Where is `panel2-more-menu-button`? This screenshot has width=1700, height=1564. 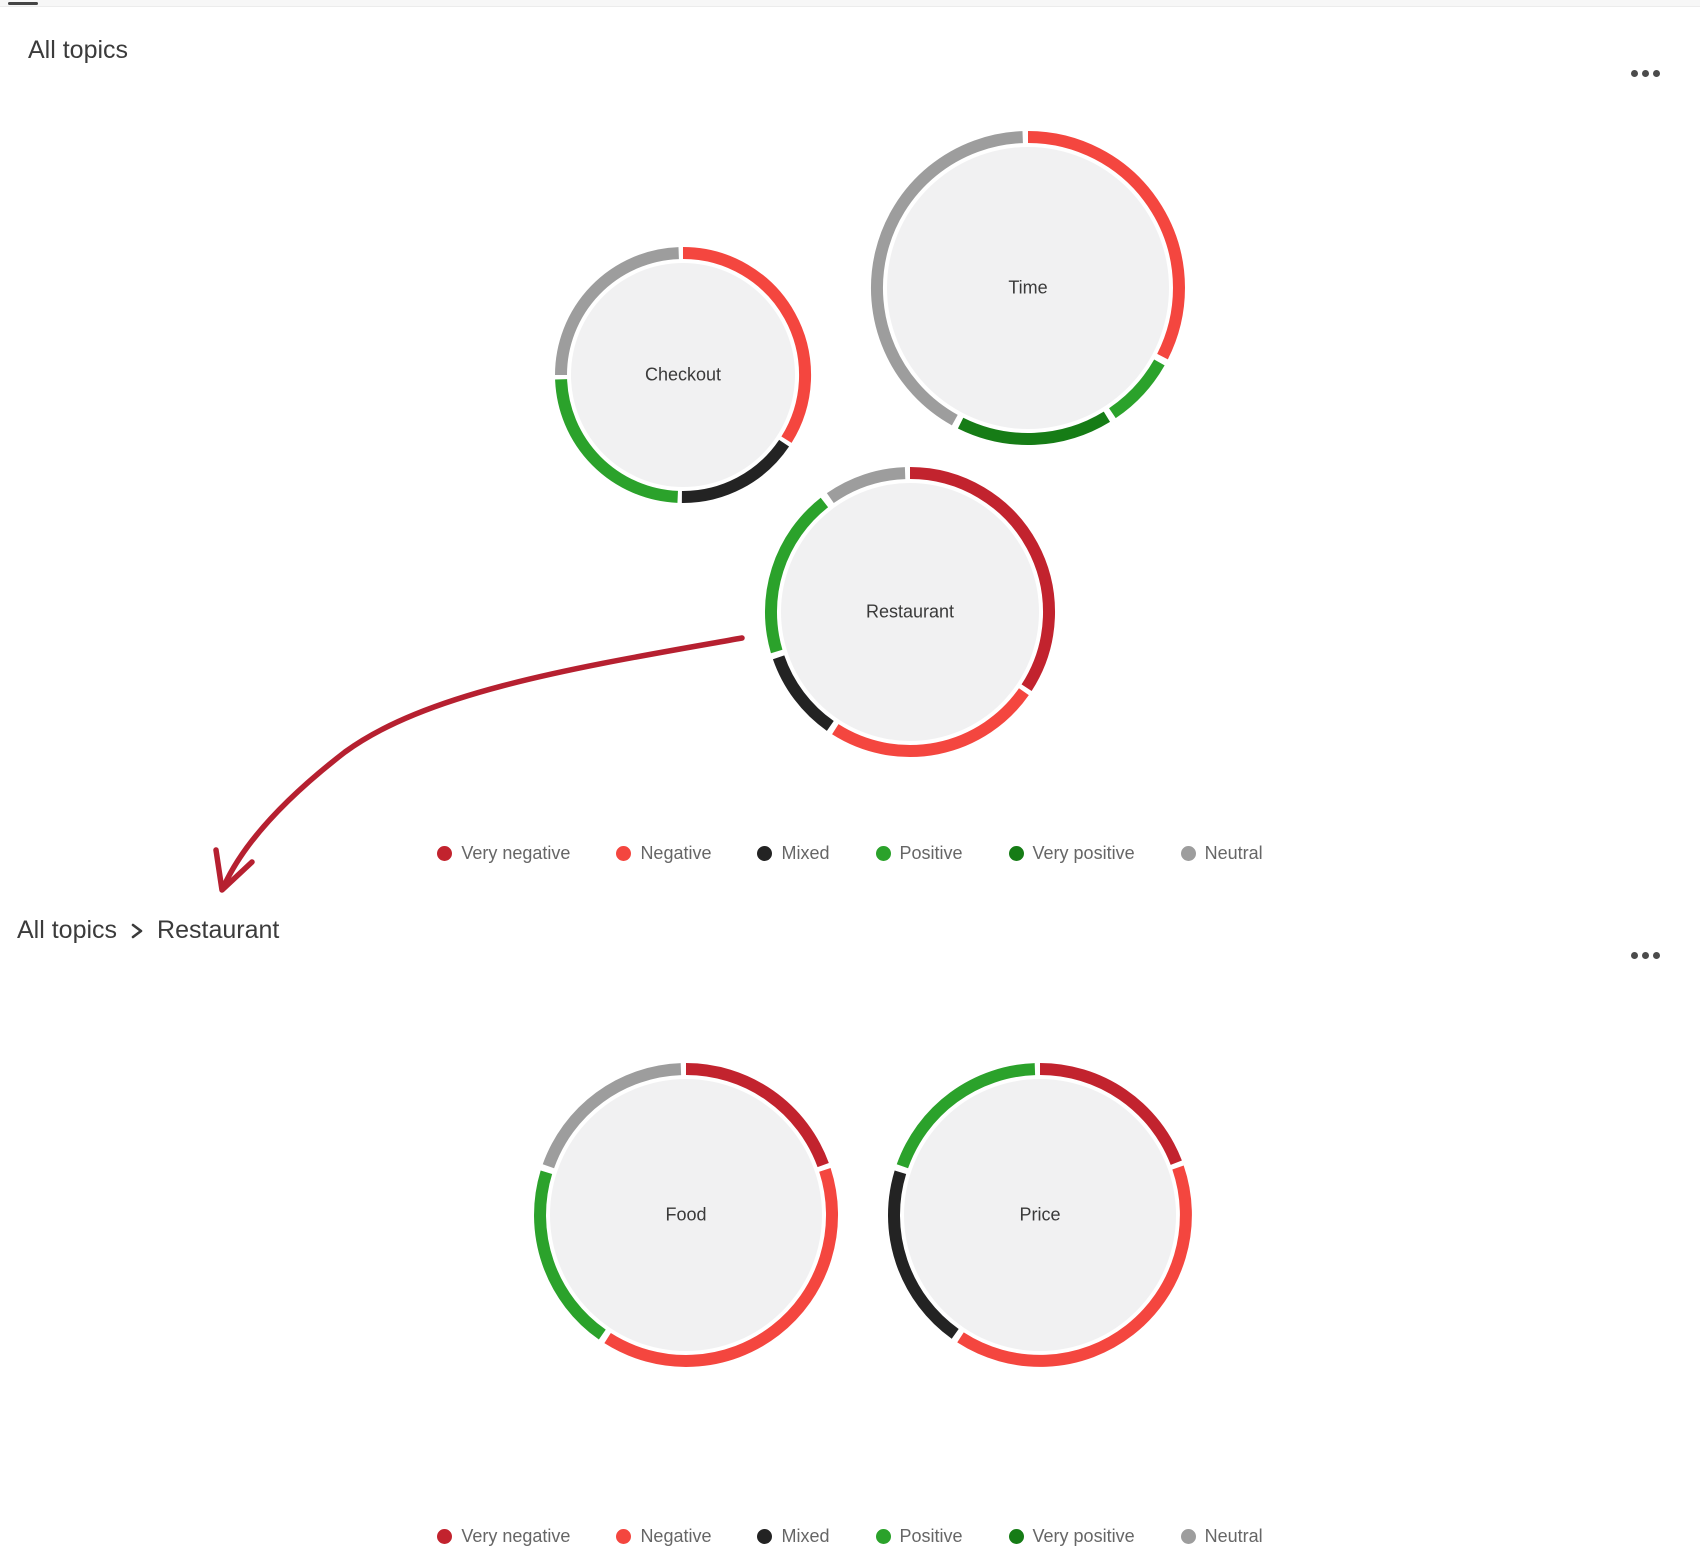 panel2-more-menu-button is located at coordinates (1645, 955).